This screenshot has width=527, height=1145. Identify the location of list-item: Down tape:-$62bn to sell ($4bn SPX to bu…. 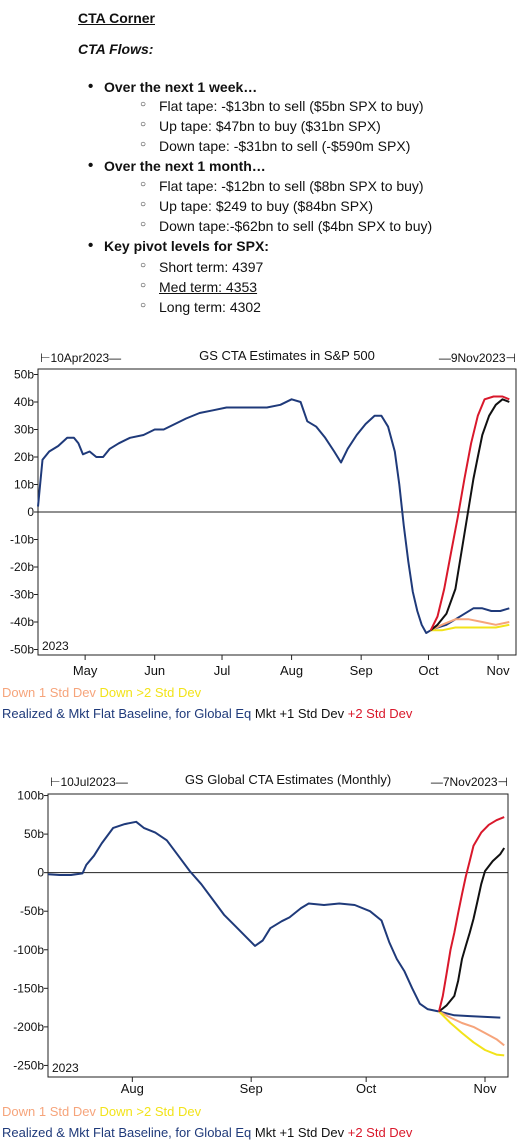
(286, 226).